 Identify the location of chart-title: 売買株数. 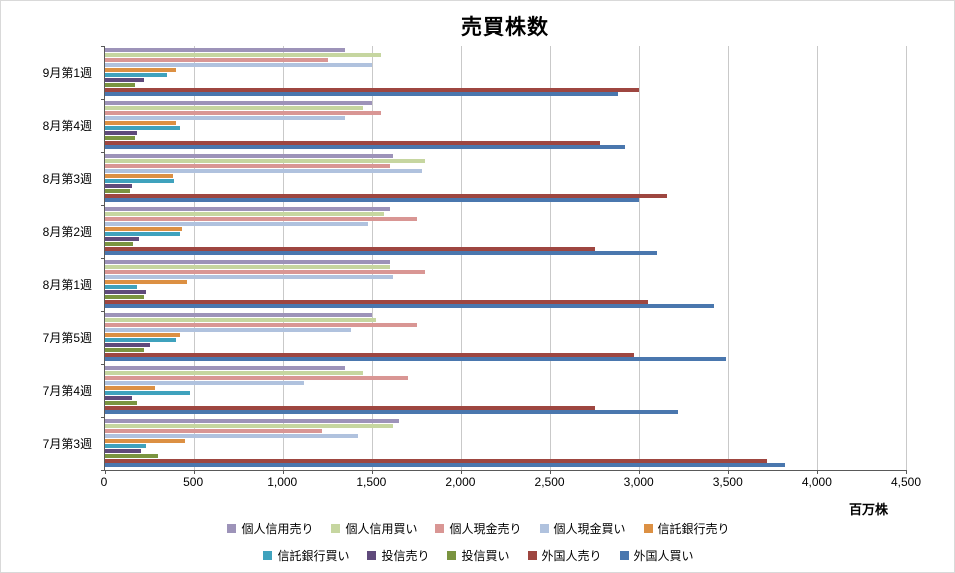
(505, 27).